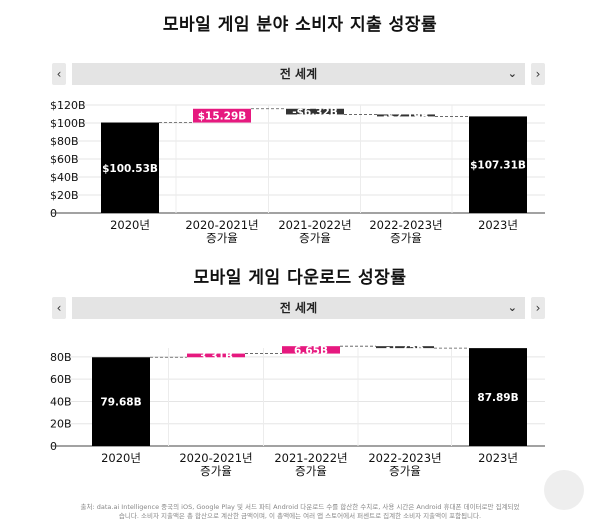 The height and width of the screenshot is (532, 600). What do you see at coordinates (61, 357) in the screenshot?
I see `y-tick-label: 80B` at bounding box center [61, 357].